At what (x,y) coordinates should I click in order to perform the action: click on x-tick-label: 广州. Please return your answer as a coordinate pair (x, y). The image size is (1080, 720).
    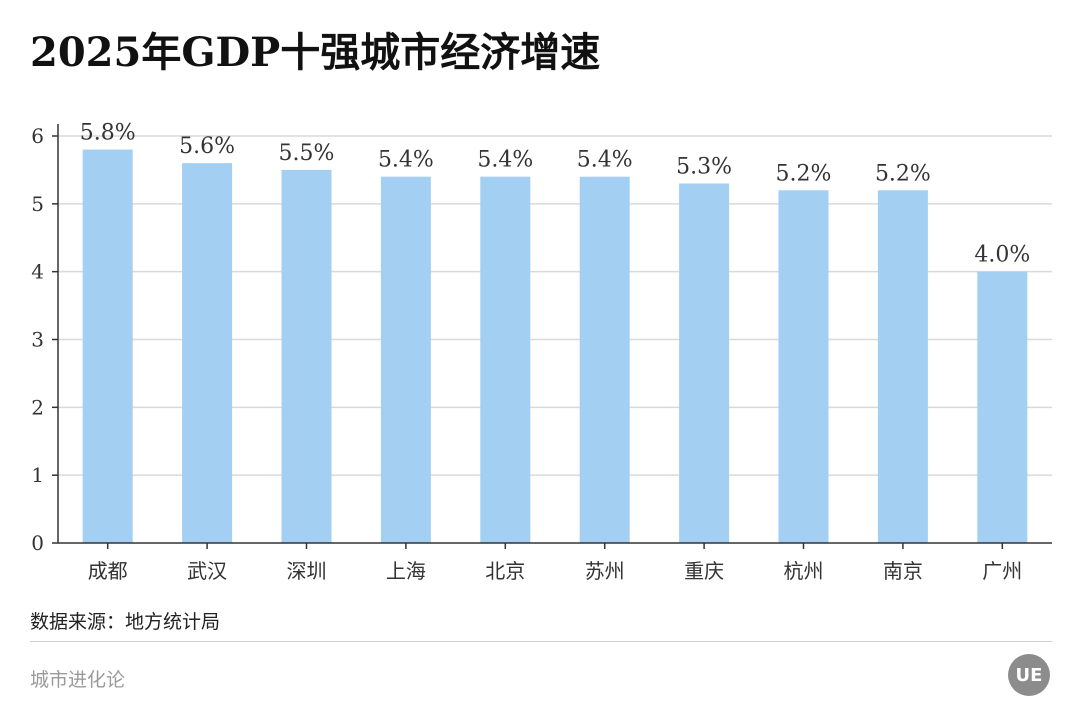
    Looking at the image, I should click on (1002, 571).